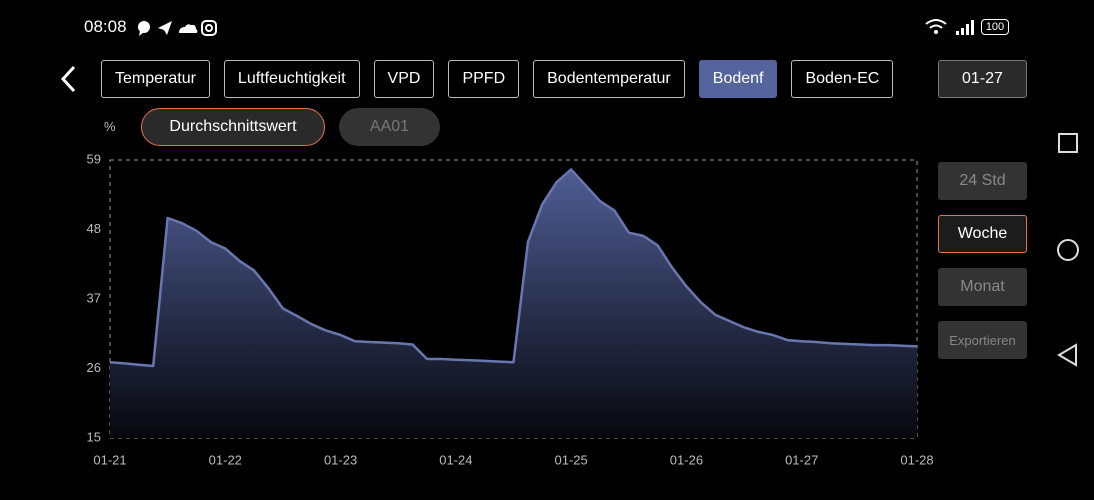 The image size is (1094, 500). I want to click on x-tick-label: 01-26, so click(686, 459).